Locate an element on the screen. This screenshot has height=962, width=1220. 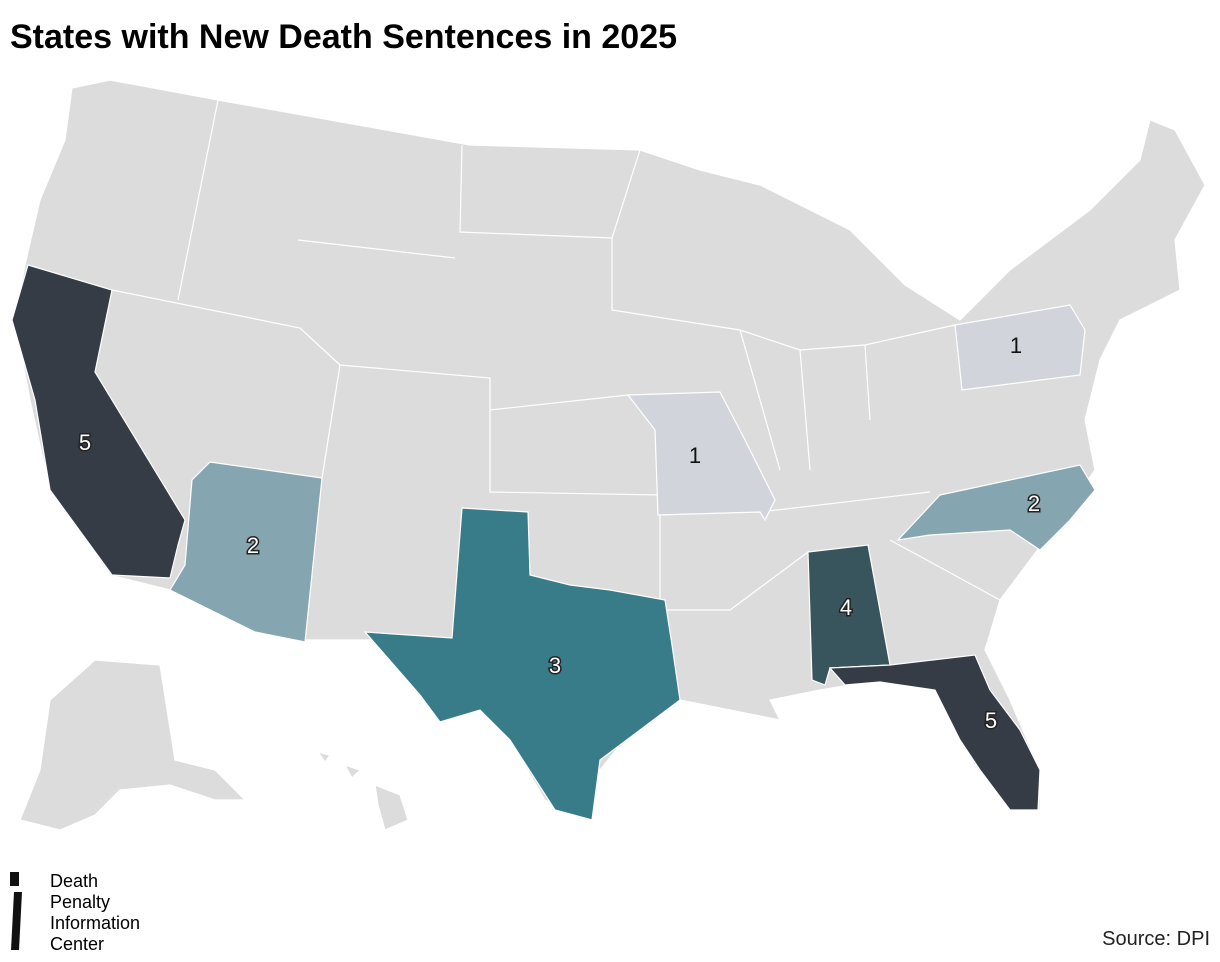
source: Source: DPI is located at coordinates (1156, 939).